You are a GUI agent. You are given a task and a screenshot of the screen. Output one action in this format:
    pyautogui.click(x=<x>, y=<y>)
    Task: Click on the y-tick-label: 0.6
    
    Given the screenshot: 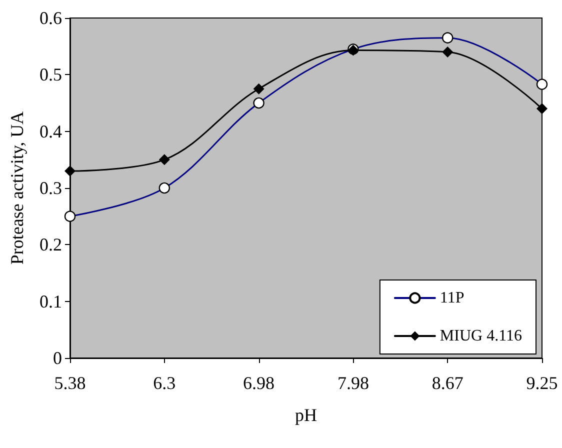 What is the action you would take?
    pyautogui.click(x=51, y=18)
    